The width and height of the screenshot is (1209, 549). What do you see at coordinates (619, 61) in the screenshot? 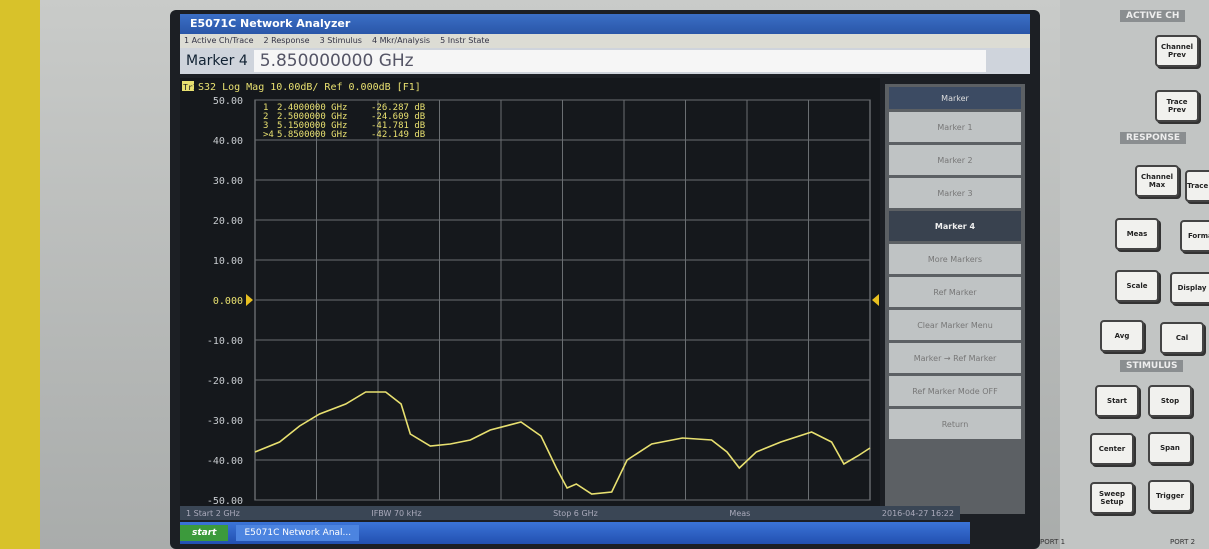
I see `entry-value: 5.850000000 GHz` at bounding box center [619, 61].